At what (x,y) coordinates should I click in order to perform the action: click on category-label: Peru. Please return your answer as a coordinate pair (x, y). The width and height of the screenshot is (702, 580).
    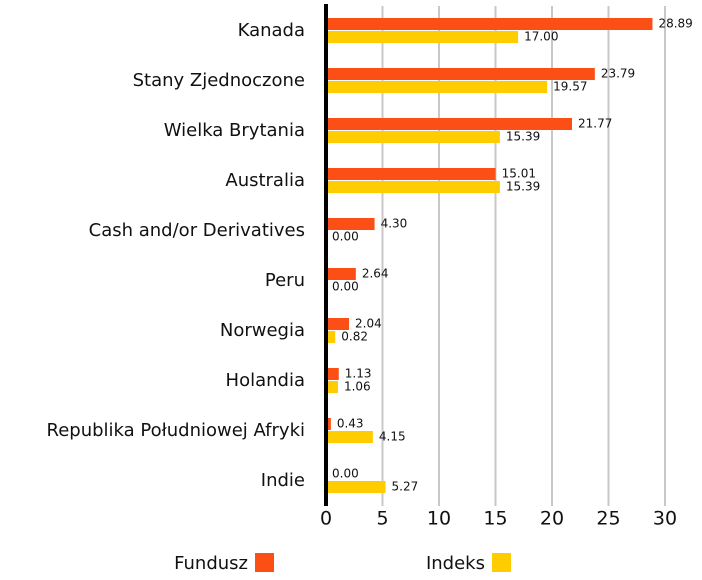
    Looking at the image, I should click on (285, 280).